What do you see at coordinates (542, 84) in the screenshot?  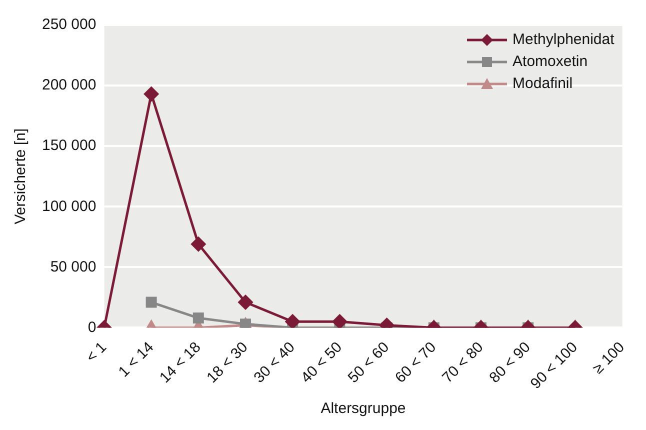 I see `legend-label: Modafinil` at bounding box center [542, 84].